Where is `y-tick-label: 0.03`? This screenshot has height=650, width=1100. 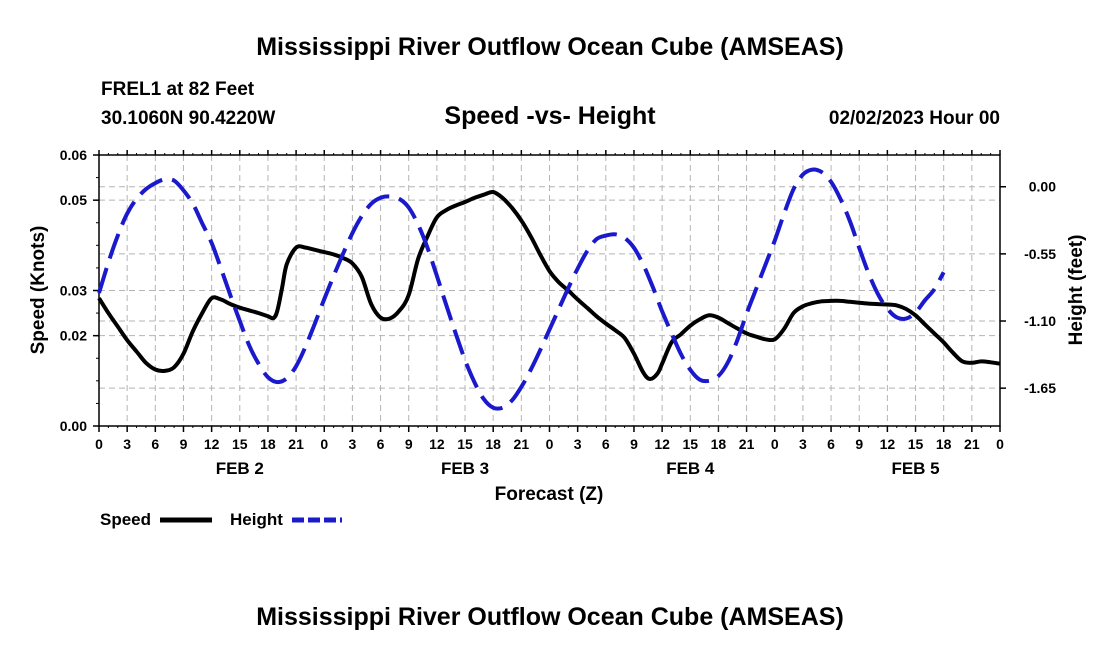 y-tick-label: 0.03 is located at coordinates (73, 291).